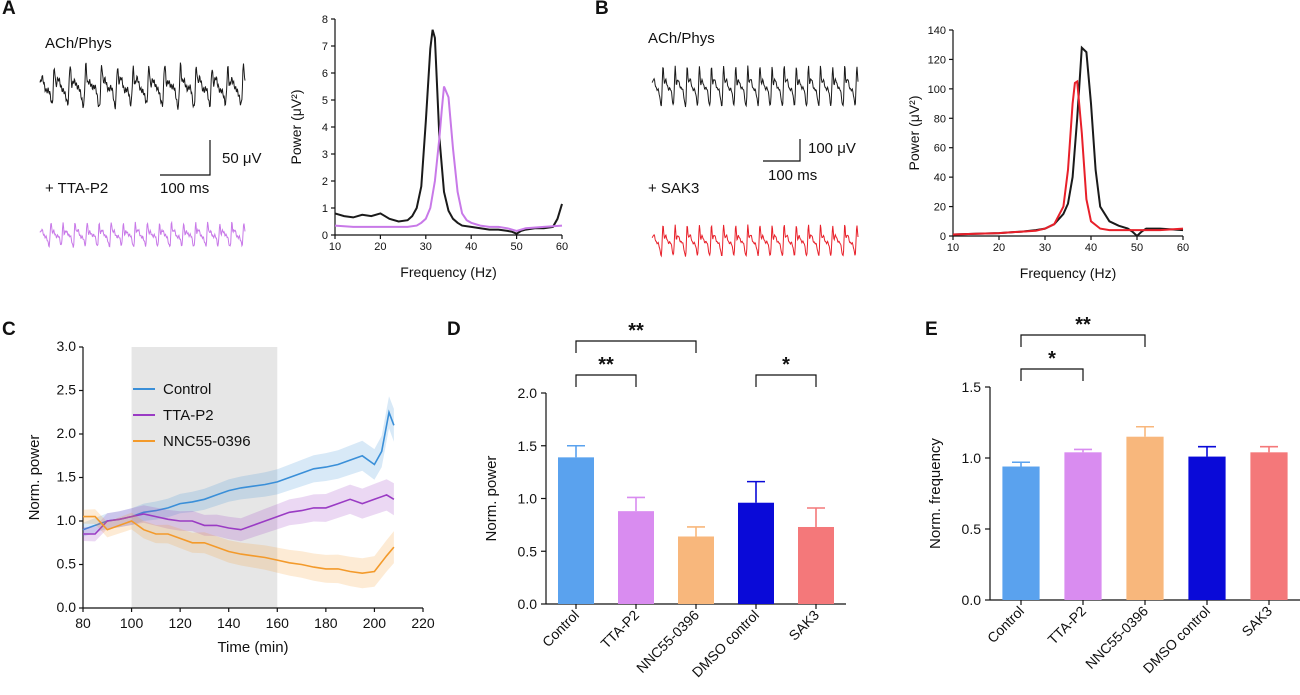  Describe the element at coordinates (940, 149) in the screenshot. I see `y-tick-label: 60` at that location.